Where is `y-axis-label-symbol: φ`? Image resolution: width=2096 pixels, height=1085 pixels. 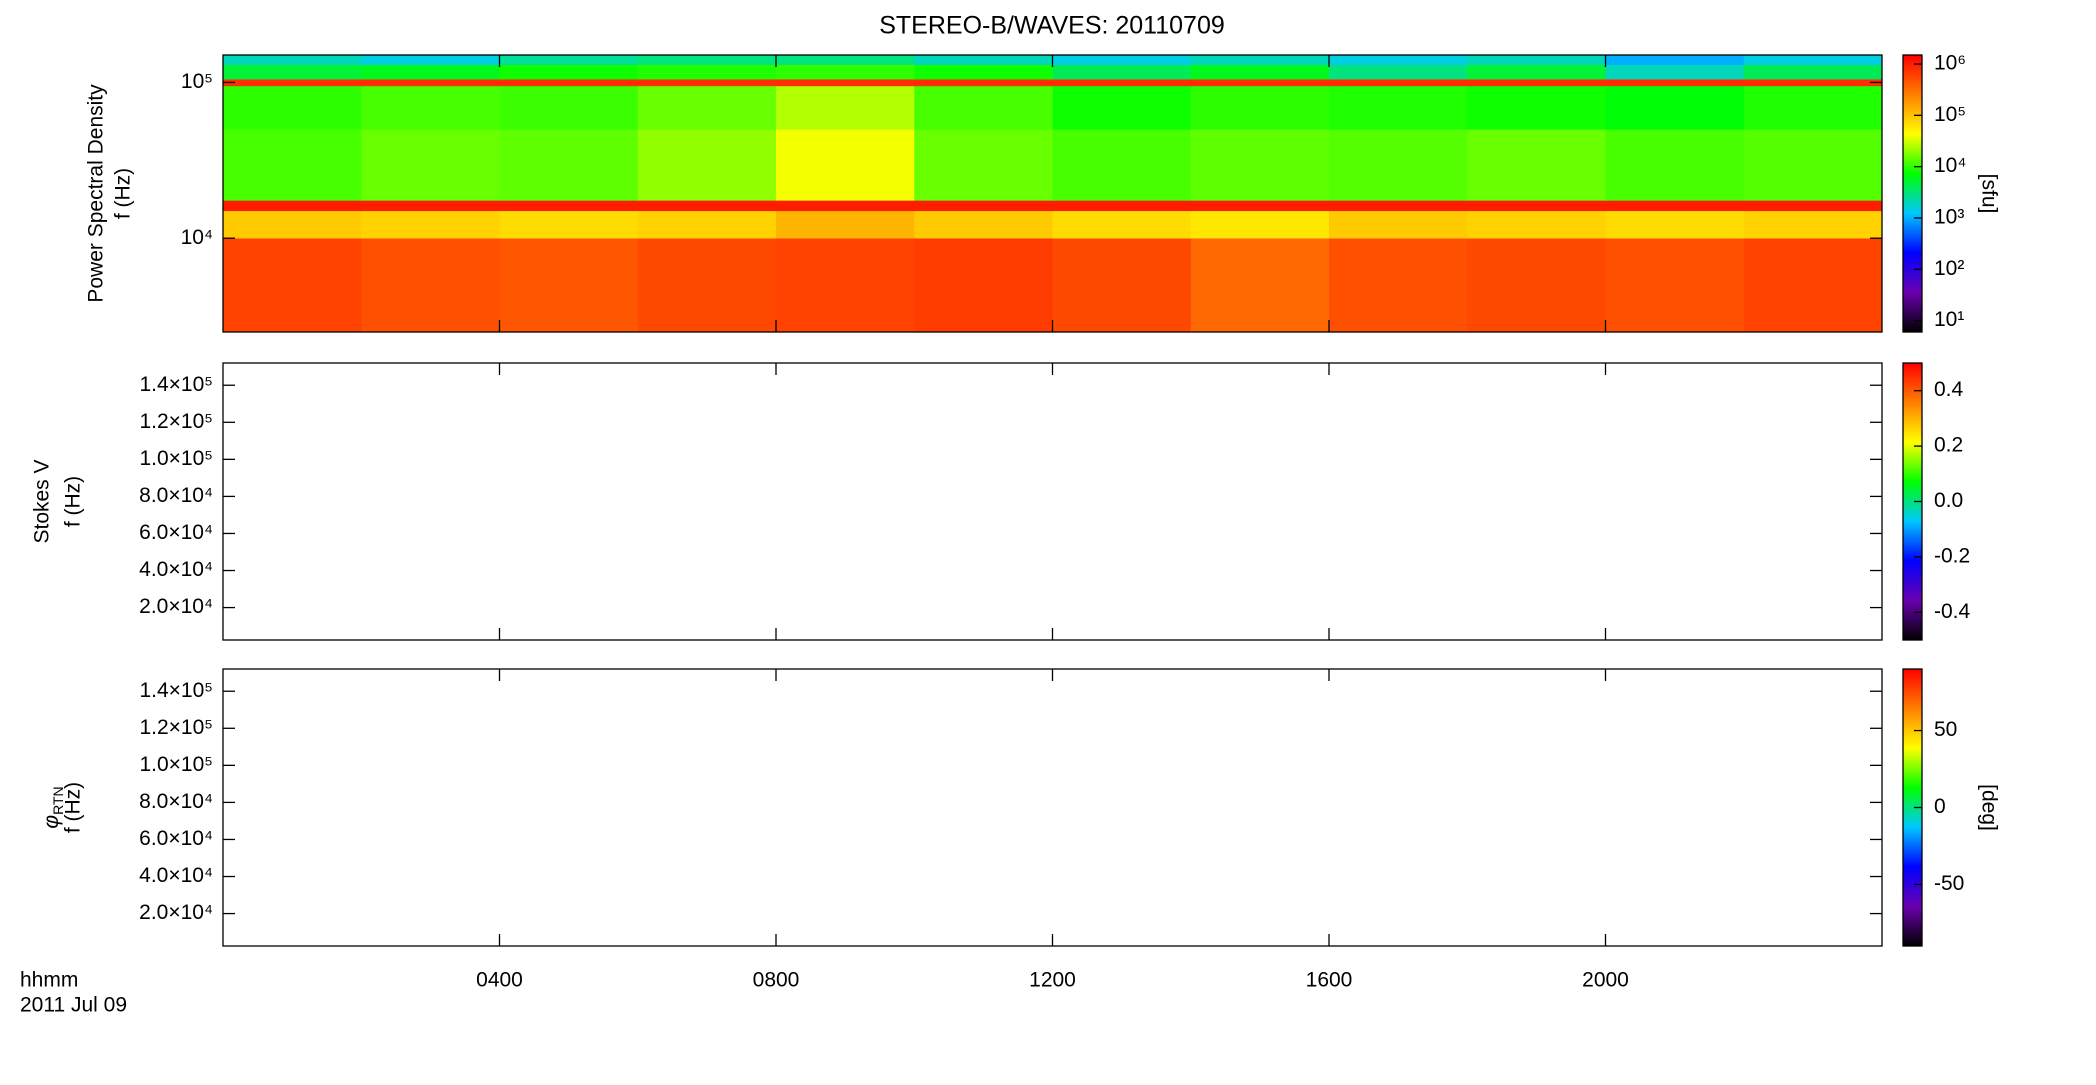
y-axis-label-symbol: φ is located at coordinates (51, 822).